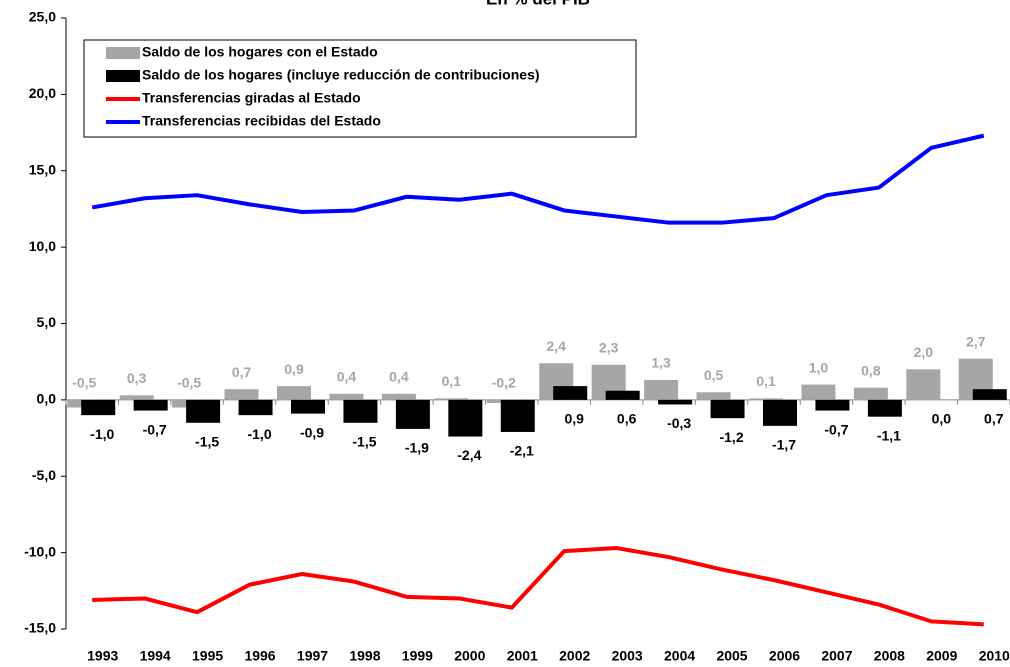  I want to click on value-label: 0,8, so click(871, 370).